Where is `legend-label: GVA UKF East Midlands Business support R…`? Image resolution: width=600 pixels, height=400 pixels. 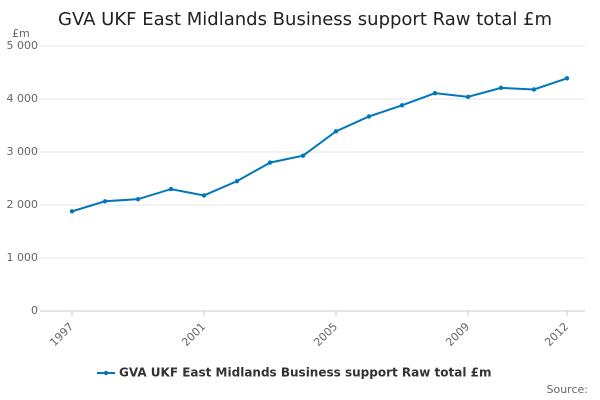 legend-label: GVA UKF East Midlands Business support R… is located at coordinates (305, 373).